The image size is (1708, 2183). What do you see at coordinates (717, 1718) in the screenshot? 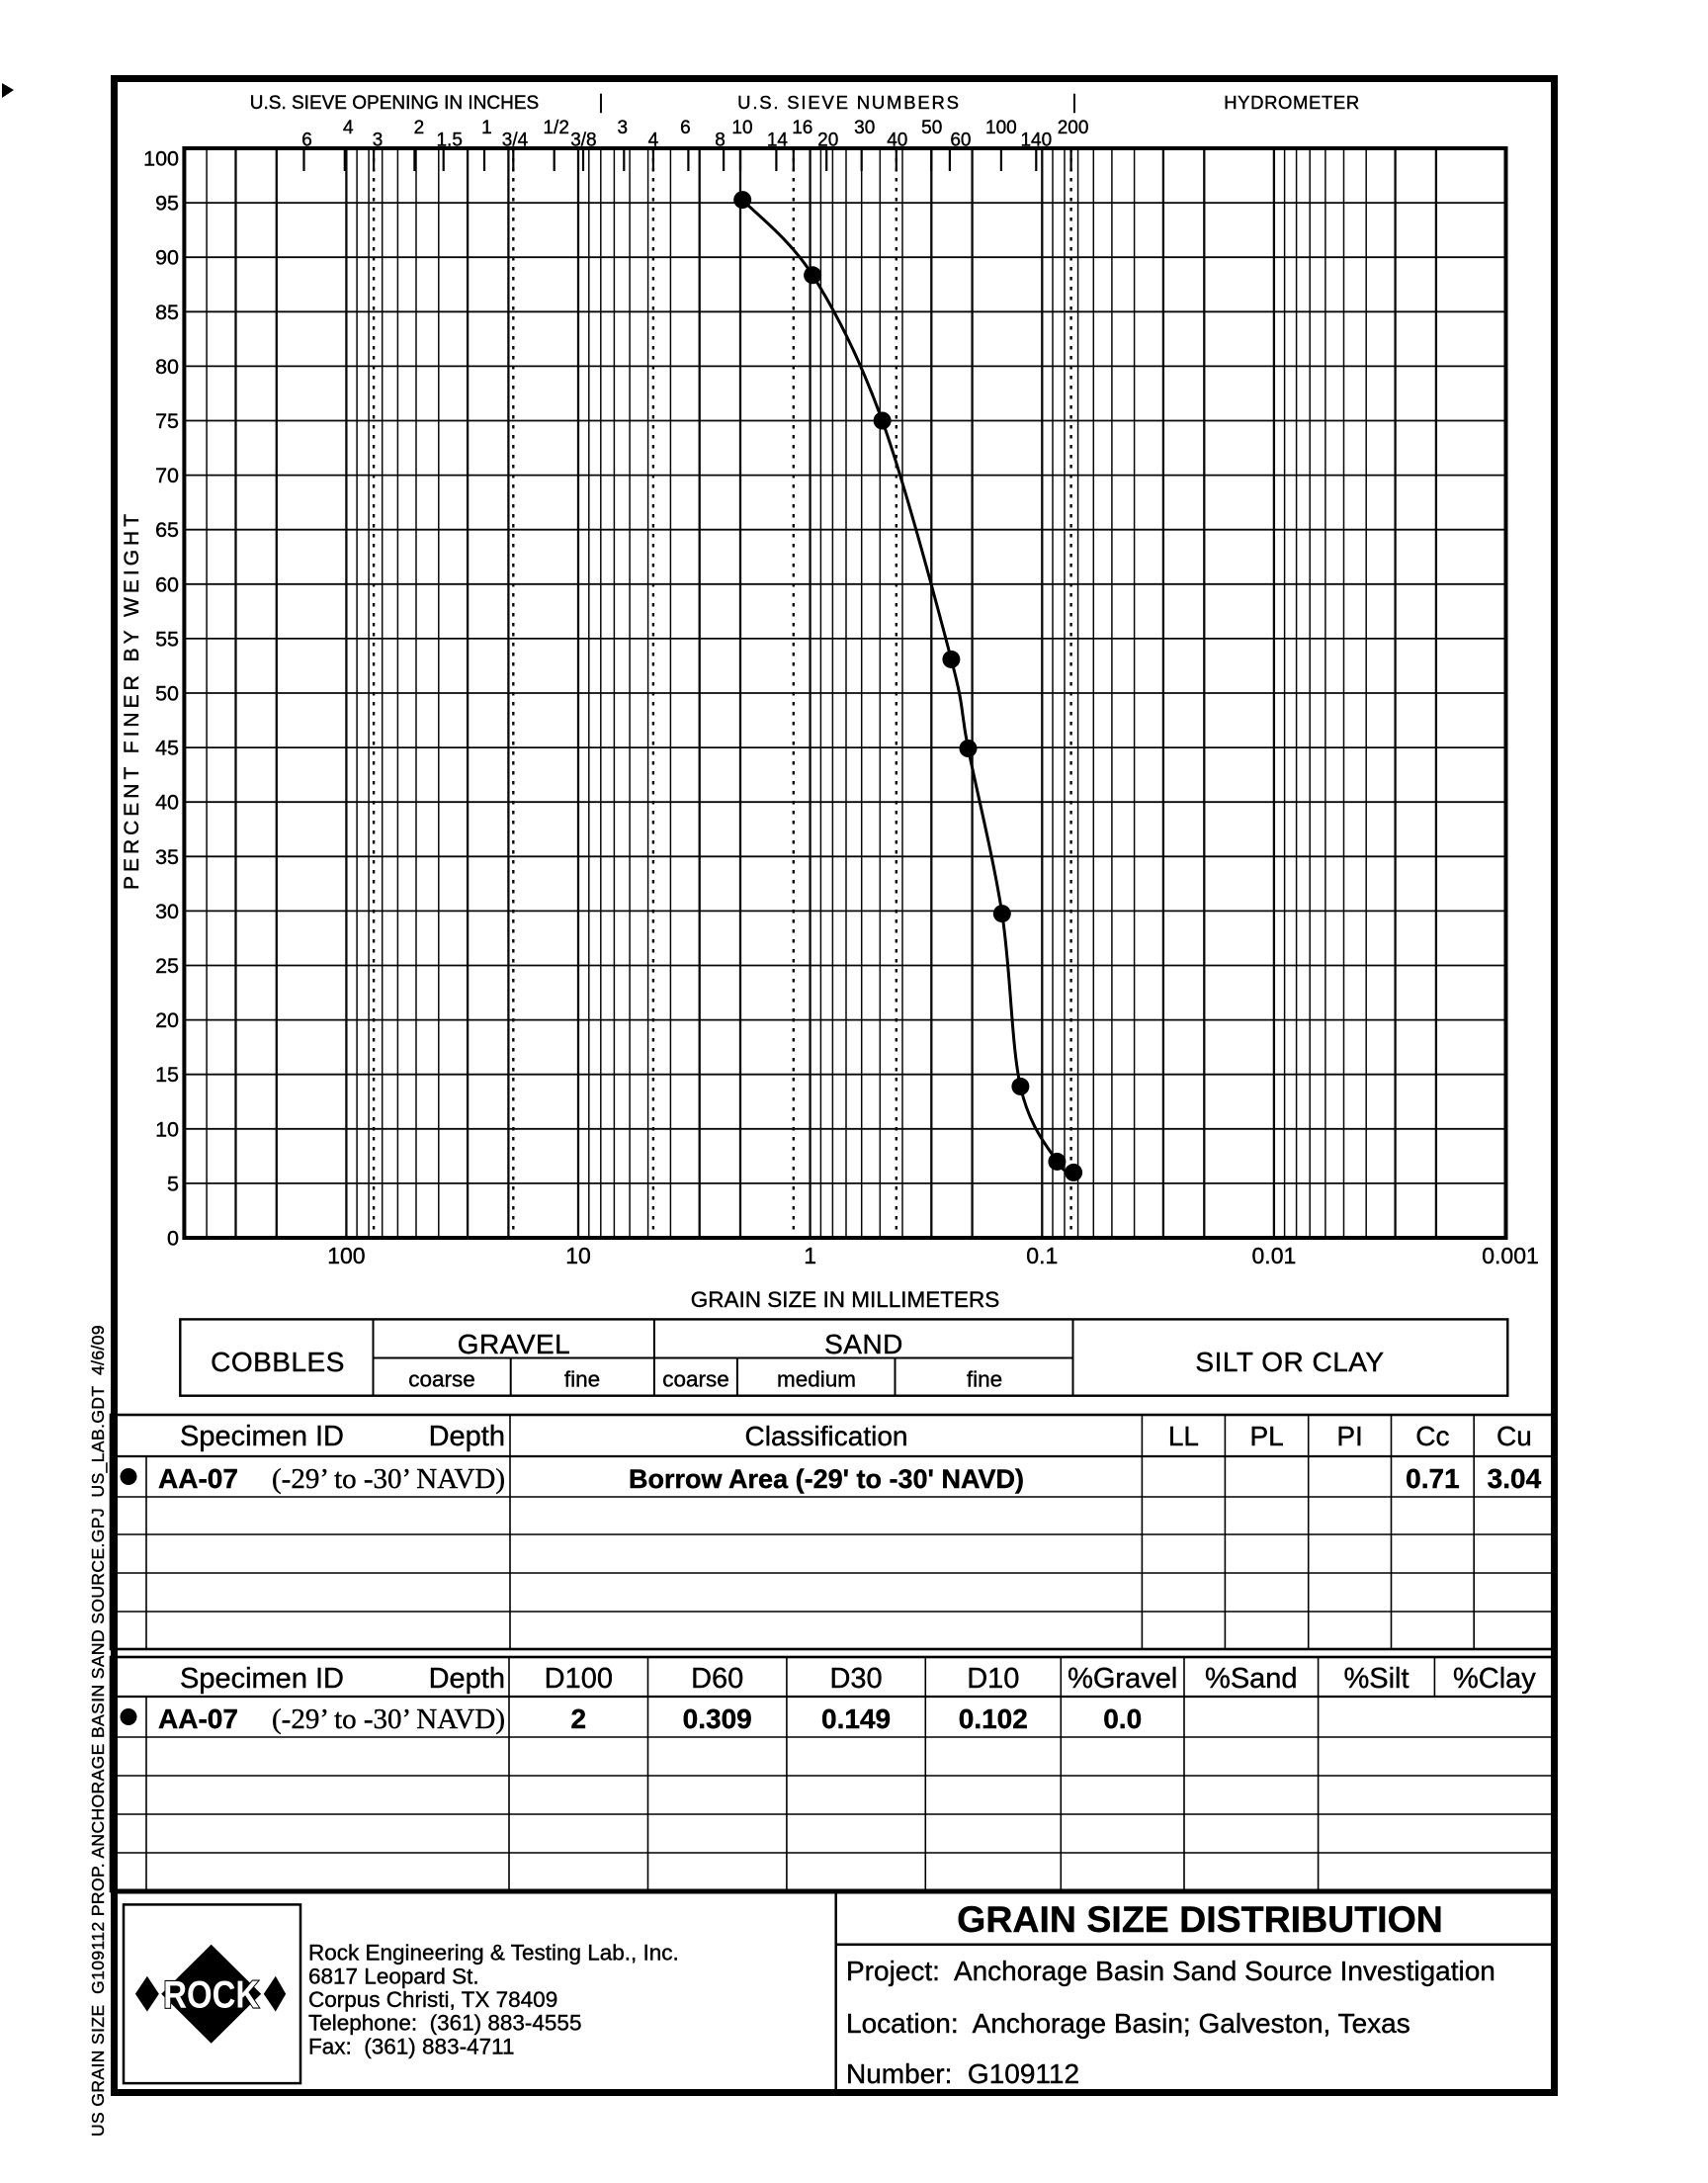
I see `svg-text: 0.309` at bounding box center [717, 1718].